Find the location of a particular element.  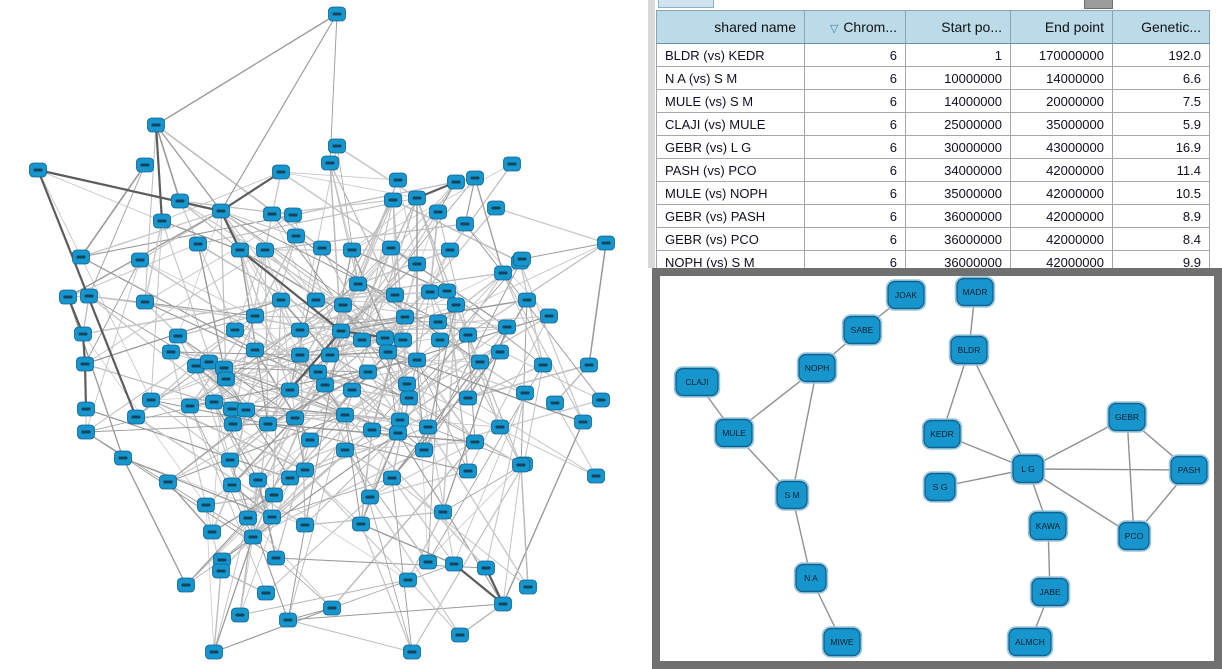

scrollbar-sliver is located at coordinates (1098, 4).